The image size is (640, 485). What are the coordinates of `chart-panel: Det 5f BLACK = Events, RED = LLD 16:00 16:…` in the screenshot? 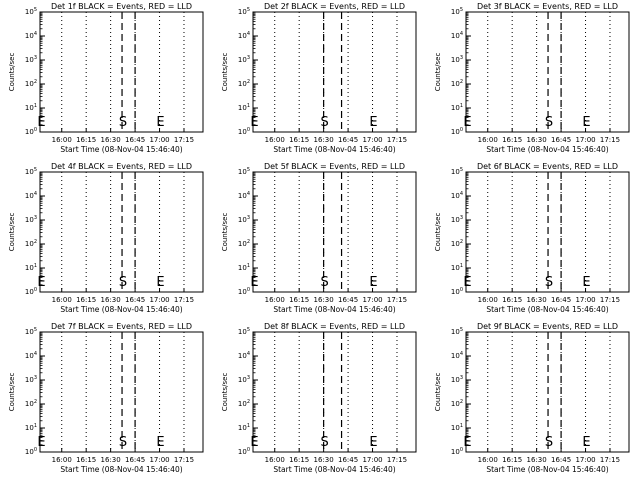 It's located at (319, 238).